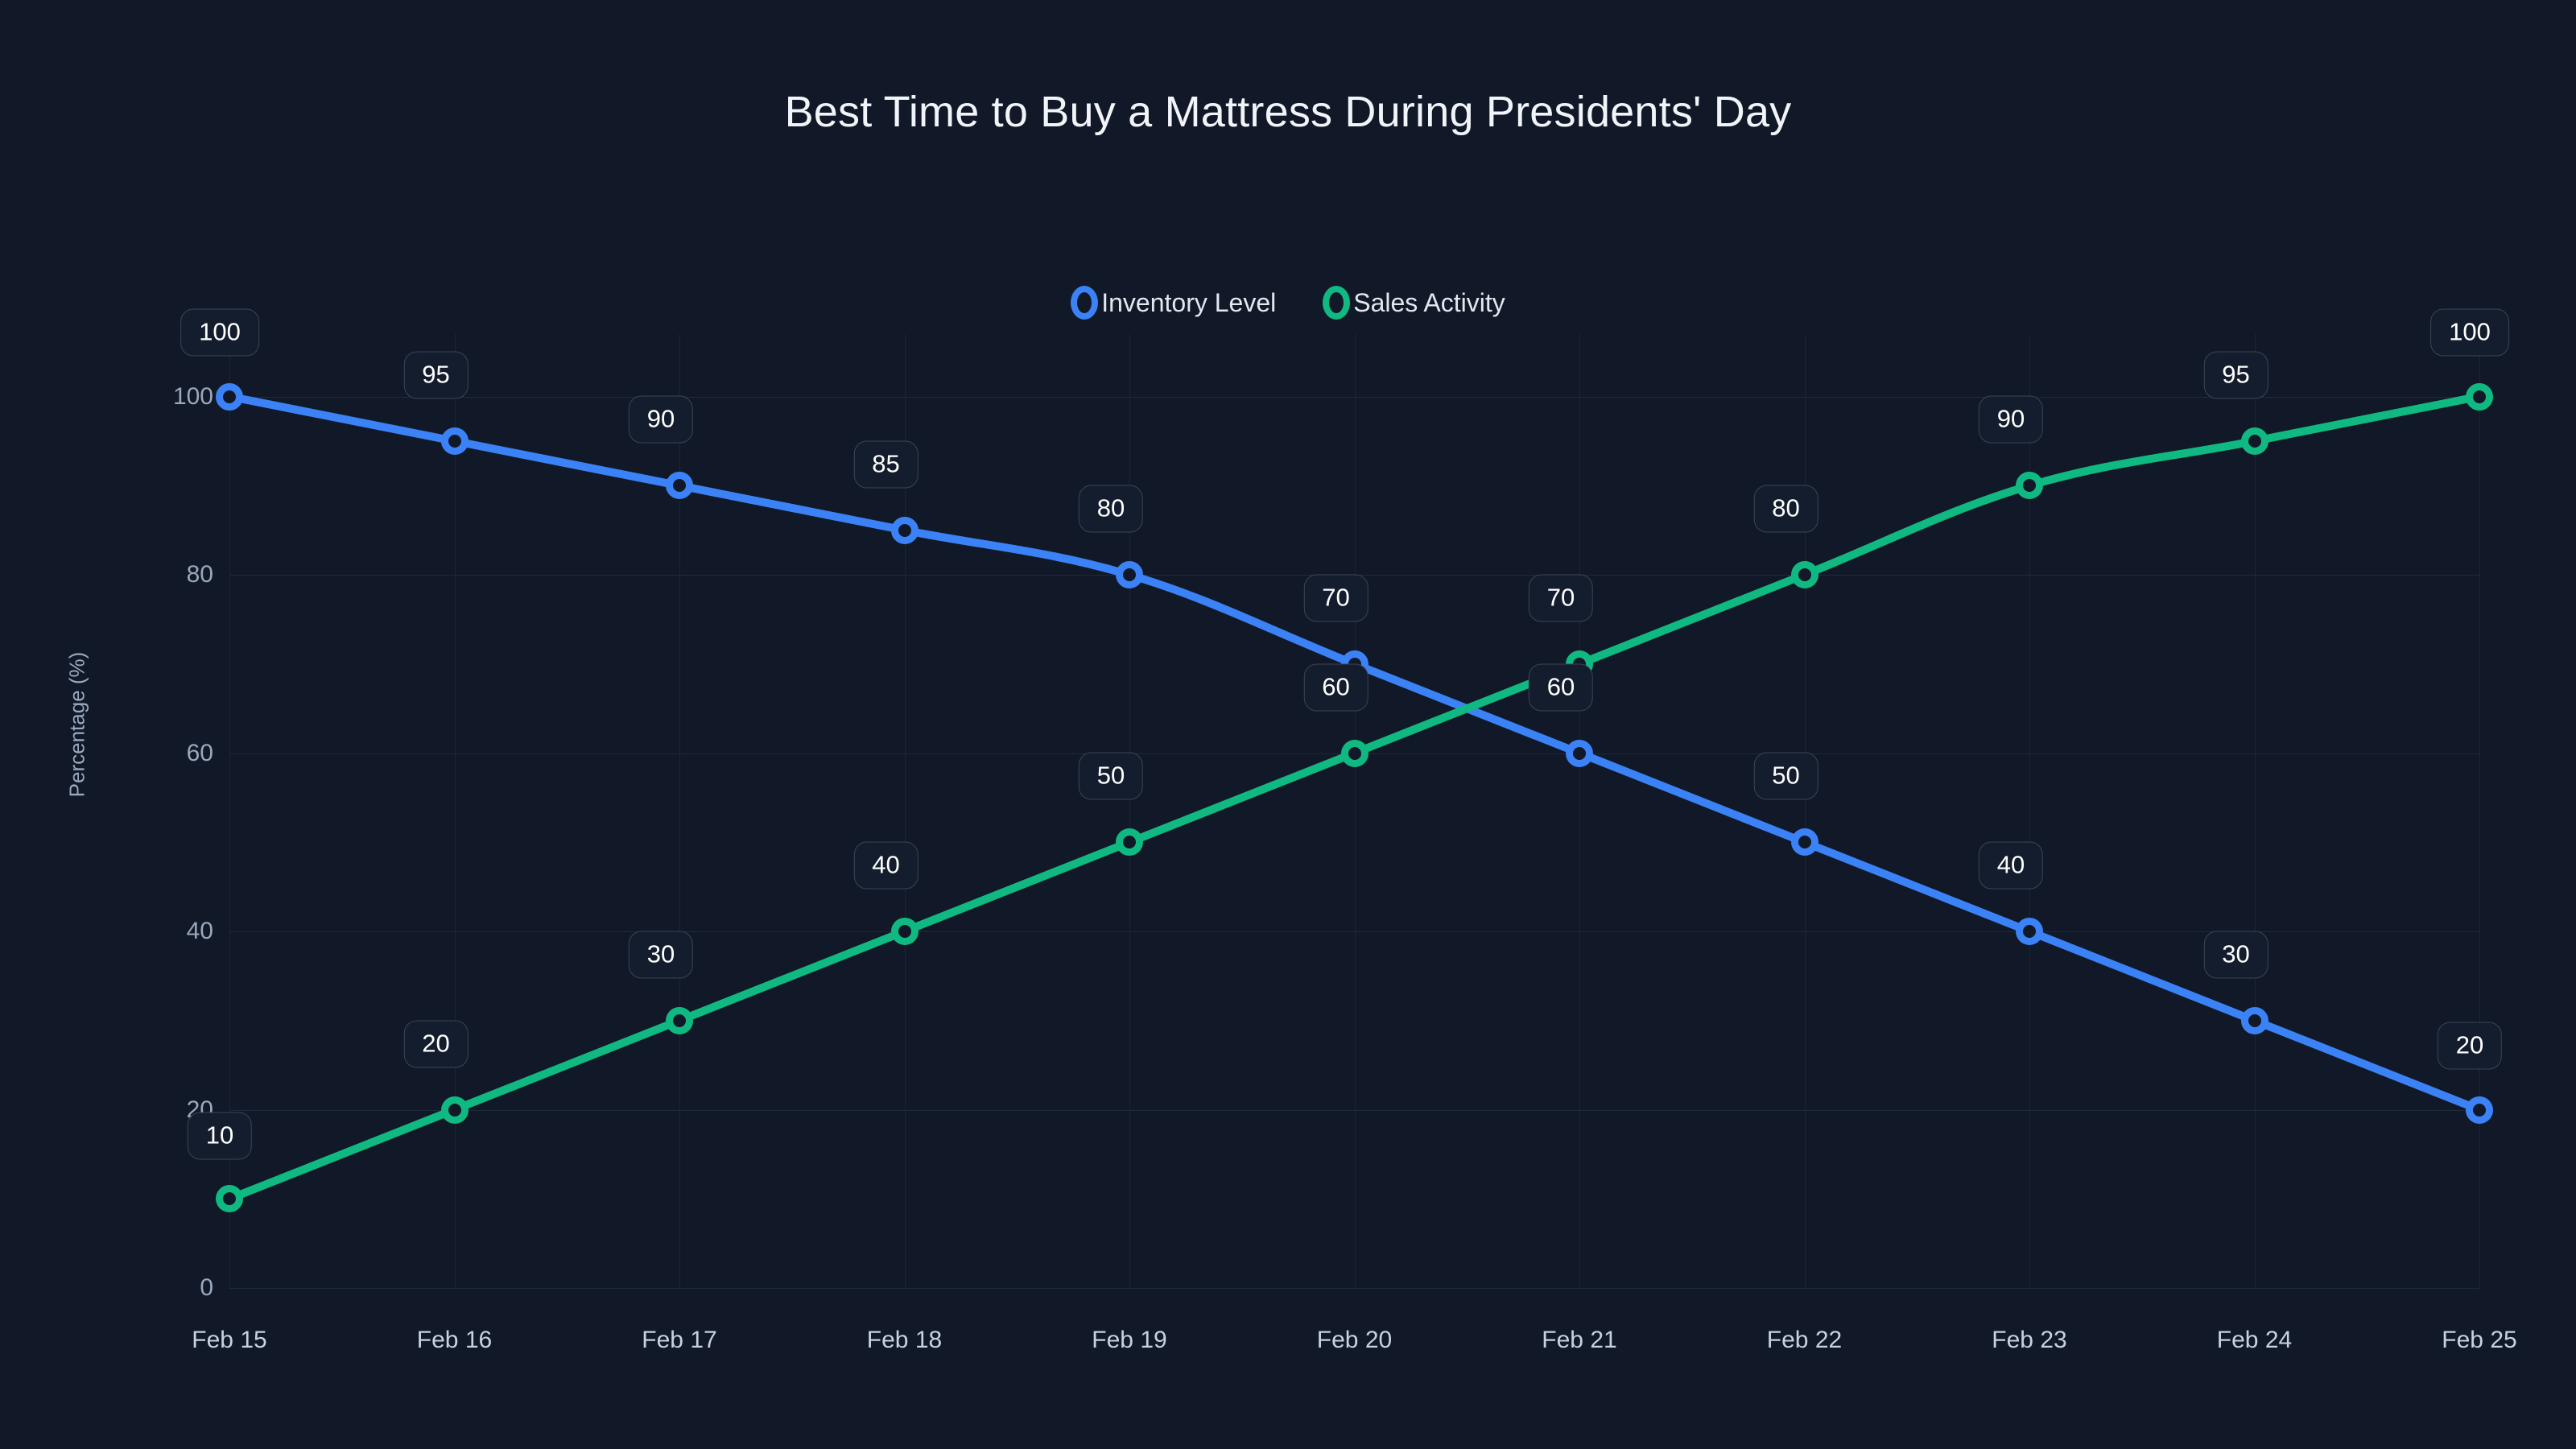  Describe the element at coordinates (185, 817) in the screenshot. I see `y-axis-tick-labels: 0 20 40 60 80 100` at that location.